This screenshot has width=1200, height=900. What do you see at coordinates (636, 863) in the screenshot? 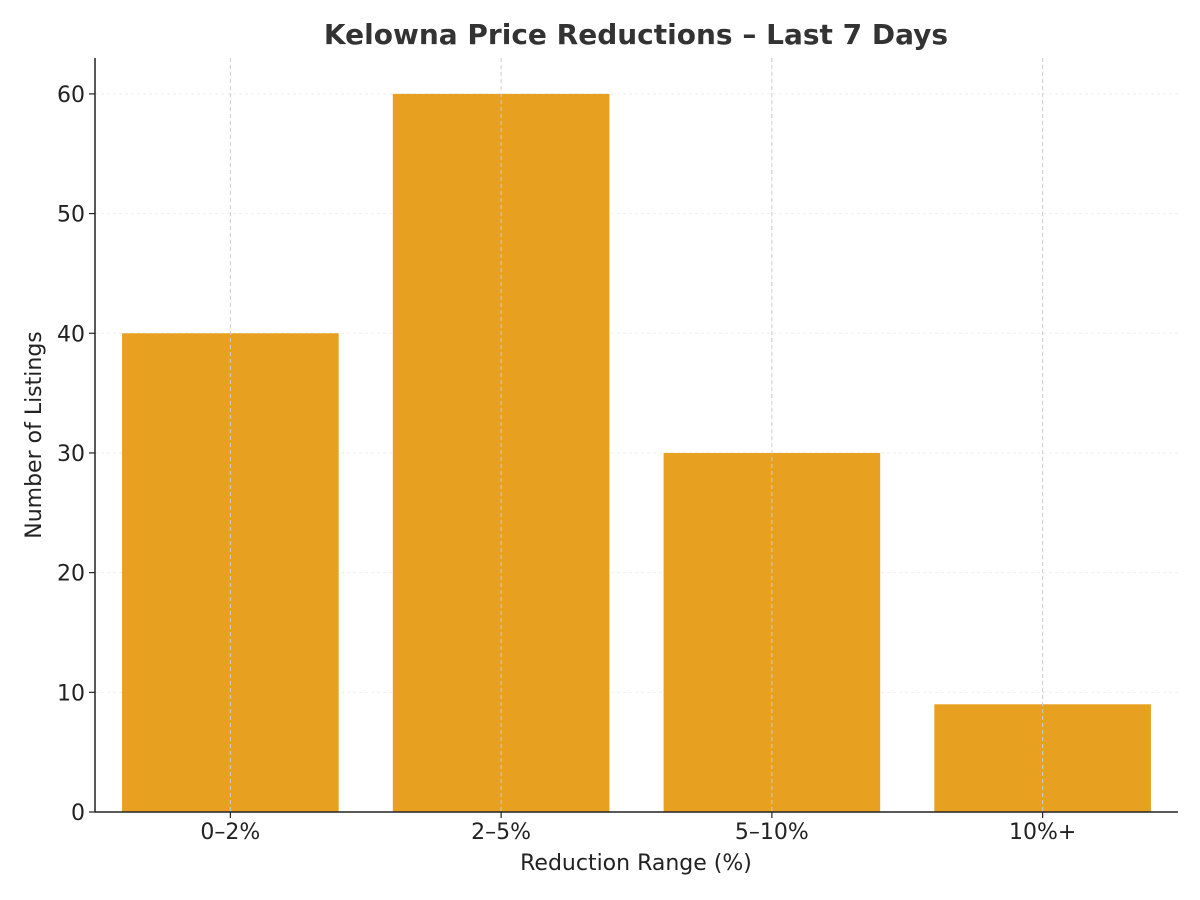
I see `x-axis-label: Reduction Range (%)` at bounding box center [636, 863].